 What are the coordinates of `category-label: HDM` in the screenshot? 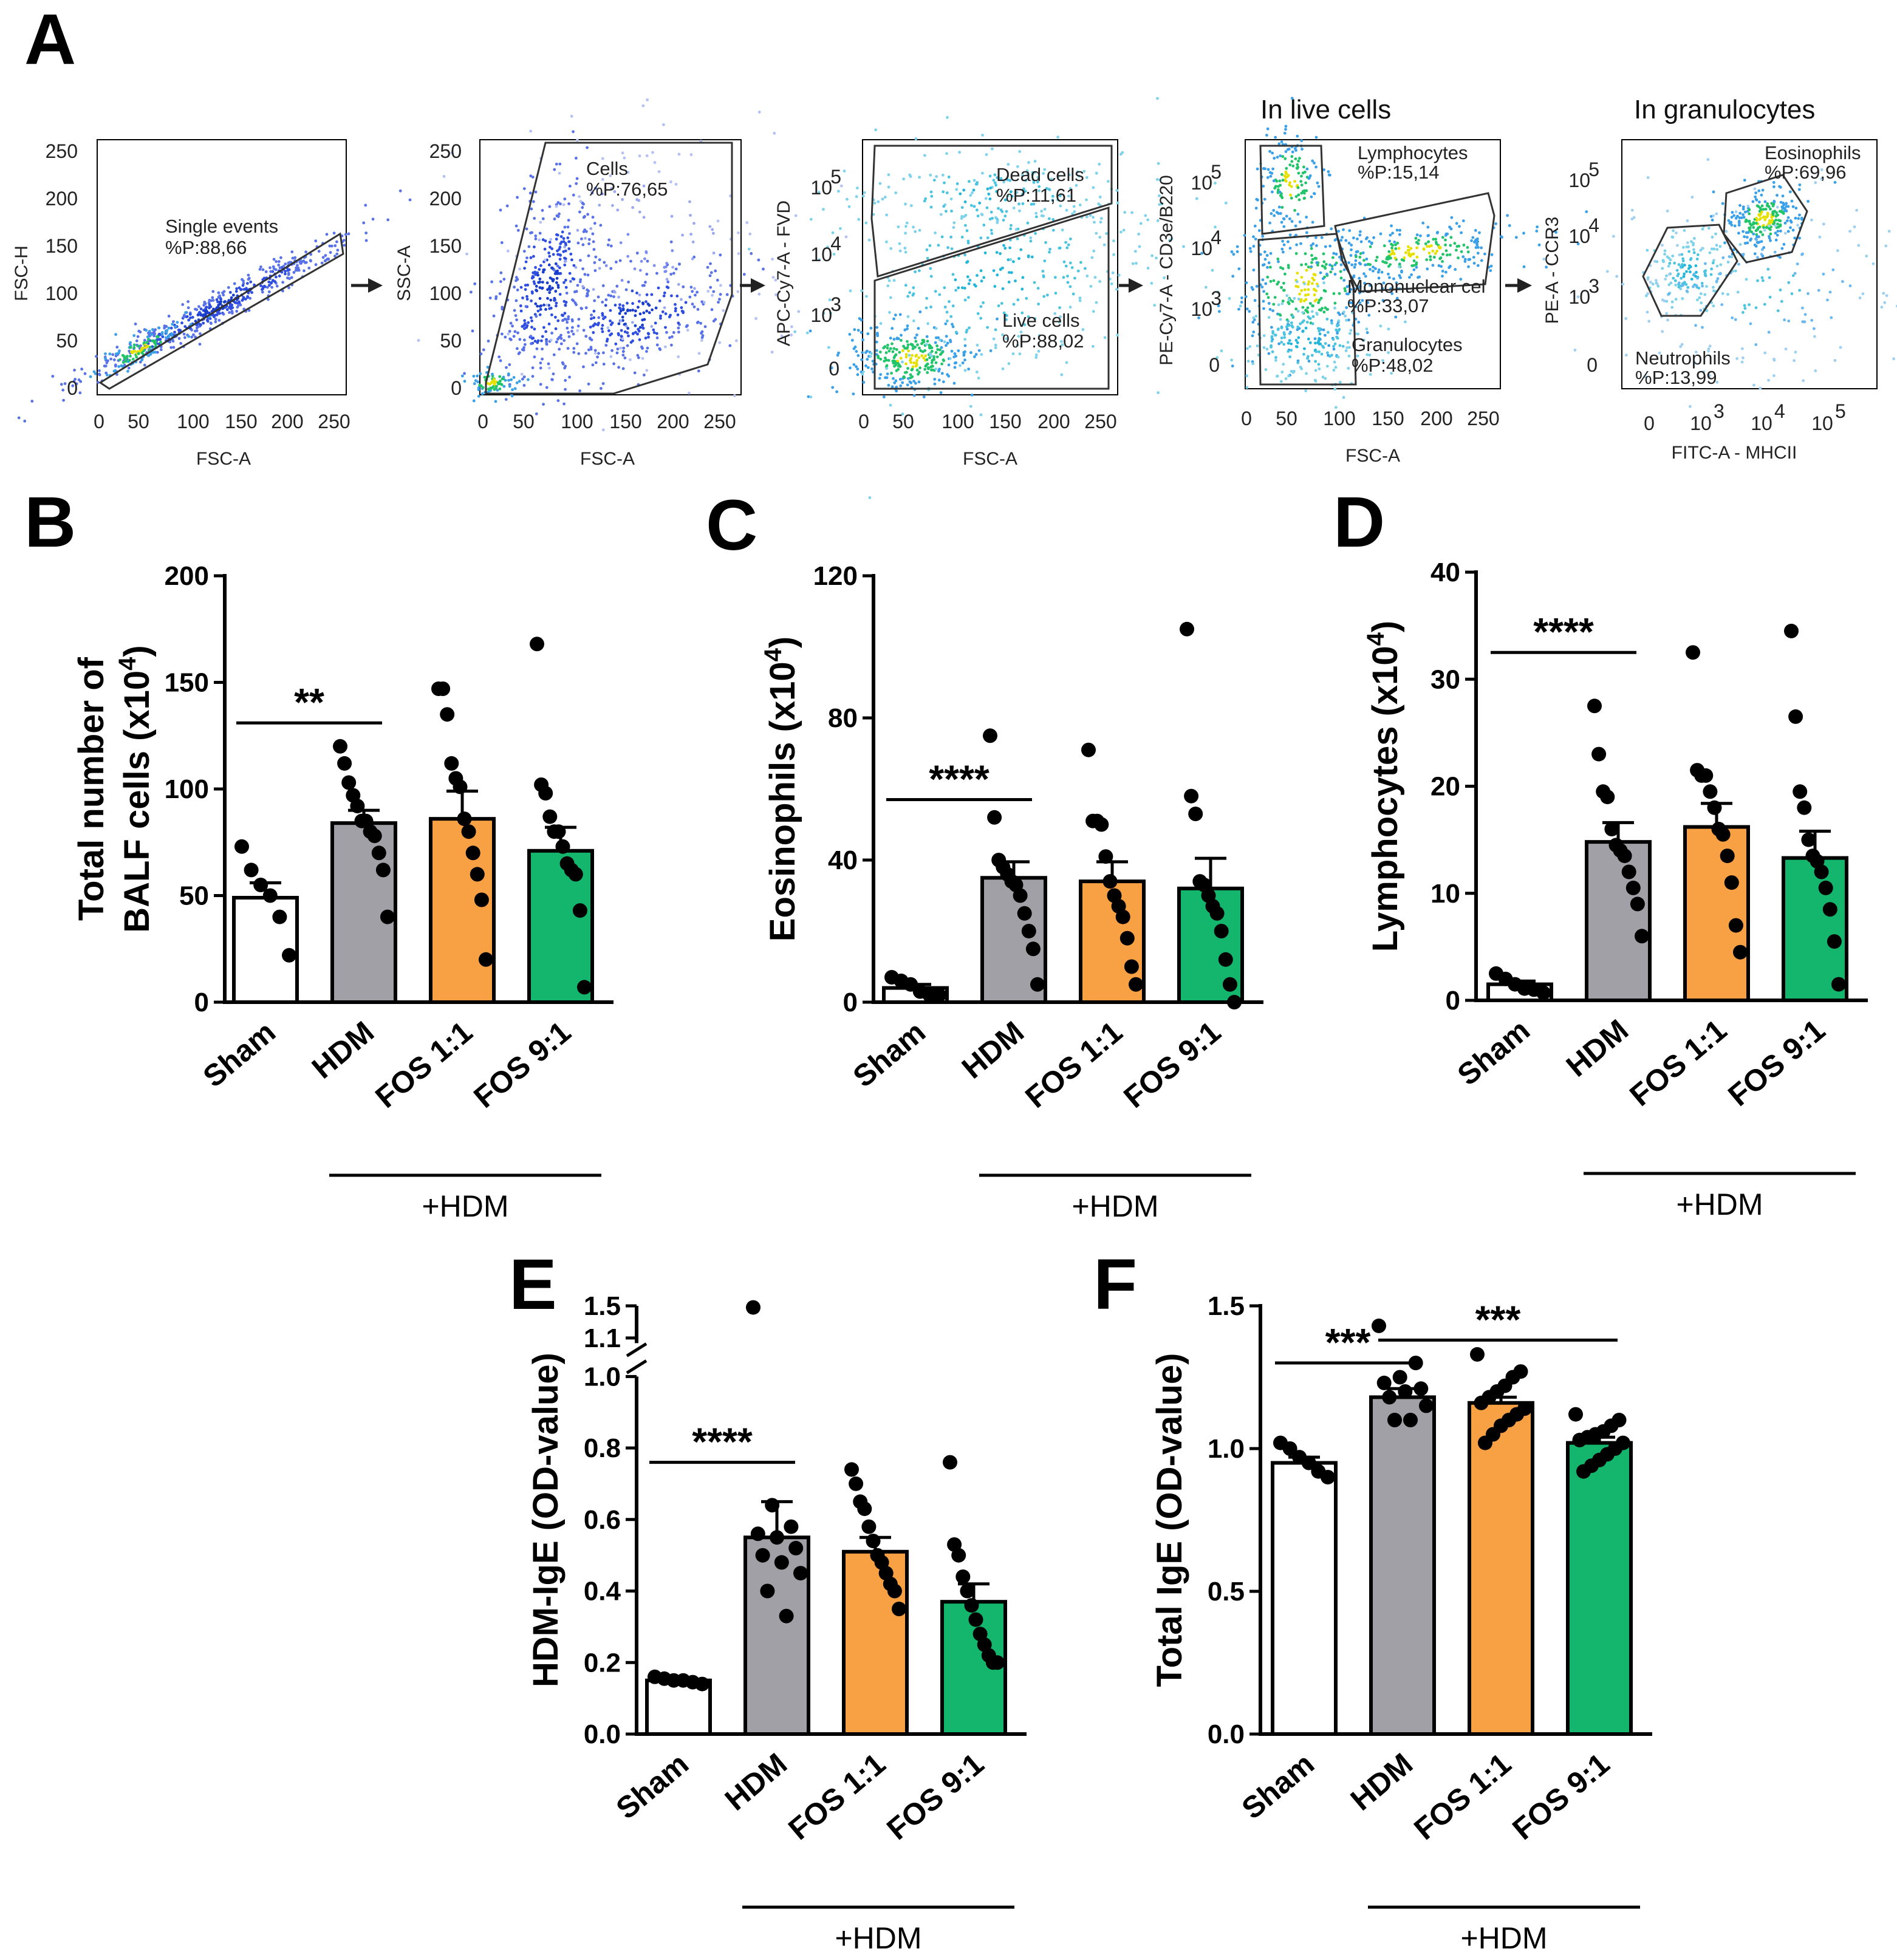 It's located at (1597, 1048).